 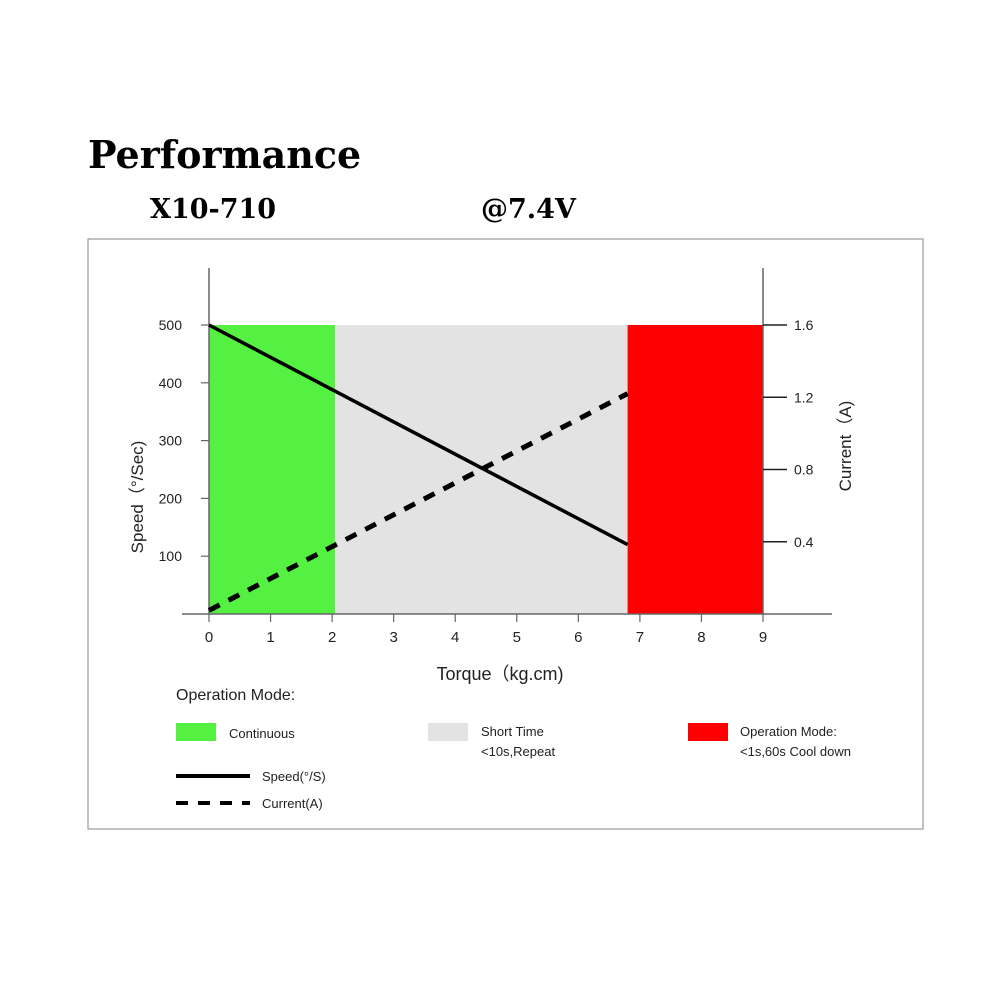 What do you see at coordinates (804, 470) in the screenshot?
I see `y2-tick-label: 0.8` at bounding box center [804, 470].